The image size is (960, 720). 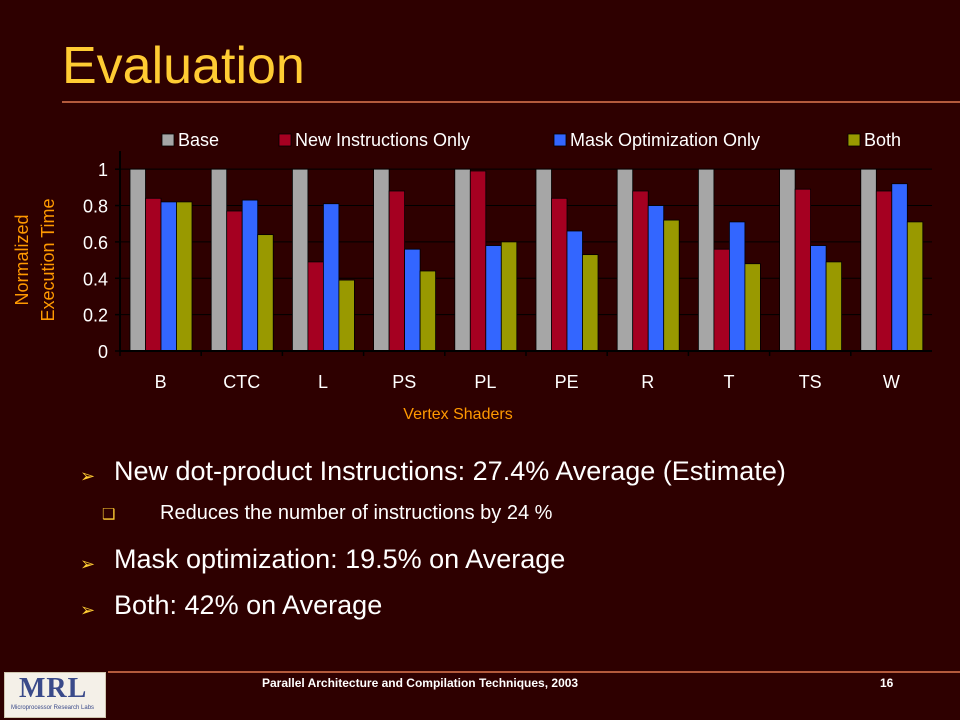 What do you see at coordinates (53, 688) in the screenshot?
I see `logo-text: MRL` at bounding box center [53, 688].